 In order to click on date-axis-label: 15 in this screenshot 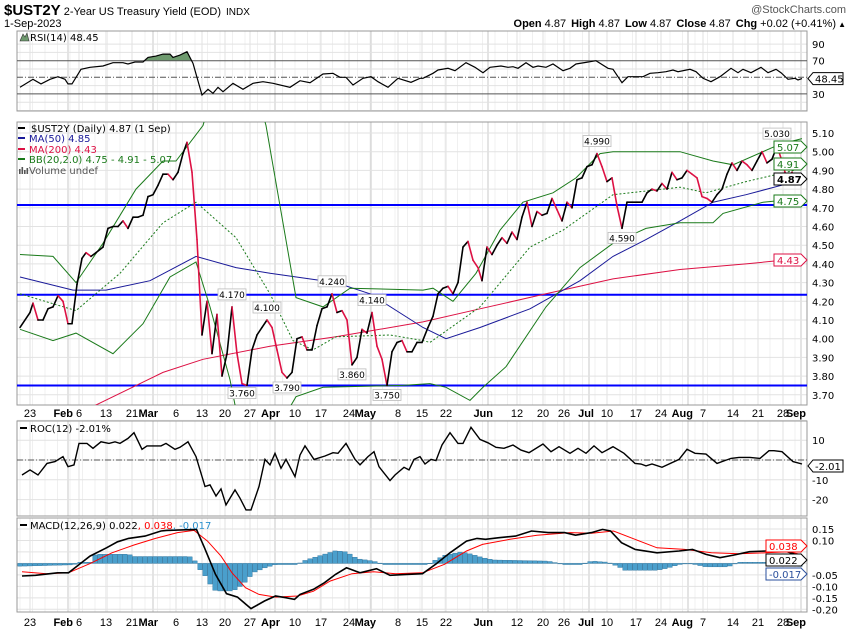, I will do `click(422, 623)`.